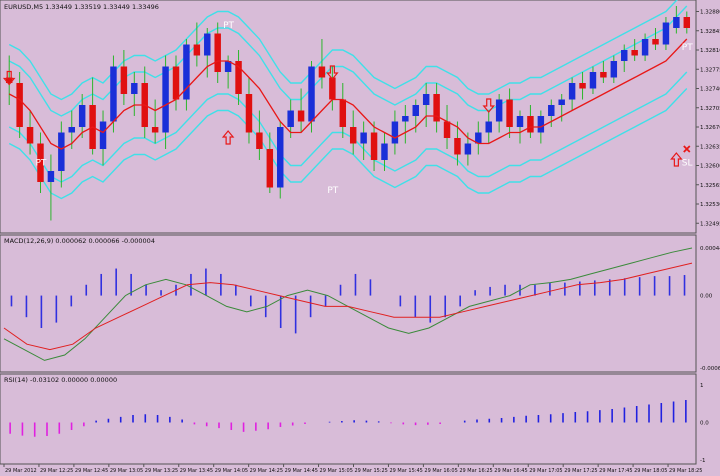  What do you see at coordinates (336, 471) in the screenshot?
I see `time-tick-label: 29 Mar 15:05` at bounding box center [336, 471].